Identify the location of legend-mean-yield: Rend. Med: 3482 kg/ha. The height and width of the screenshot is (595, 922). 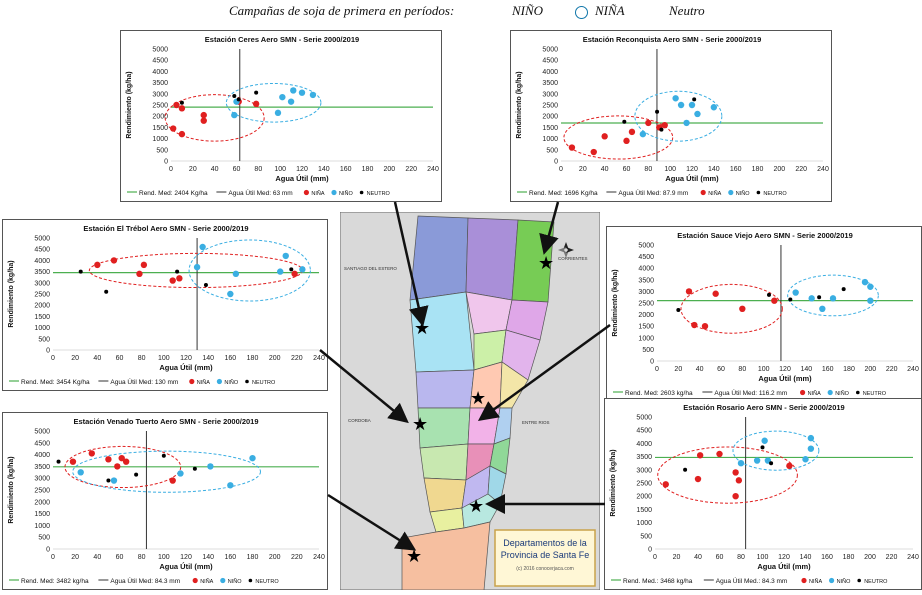
(55, 581).